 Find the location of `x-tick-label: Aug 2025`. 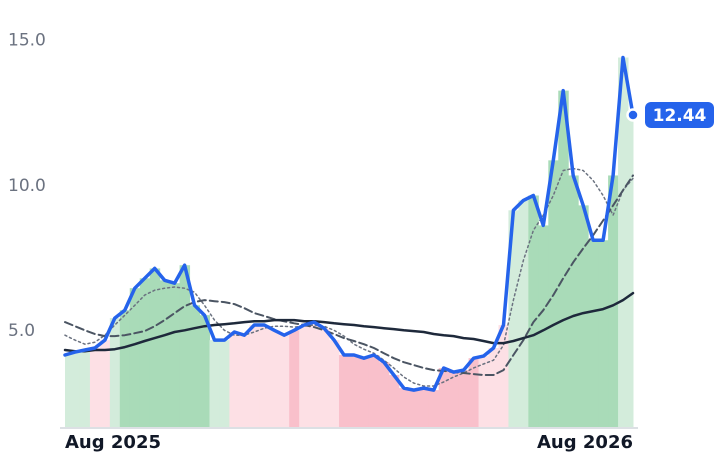

x-tick-label: Aug 2025 is located at coordinates (113, 442).